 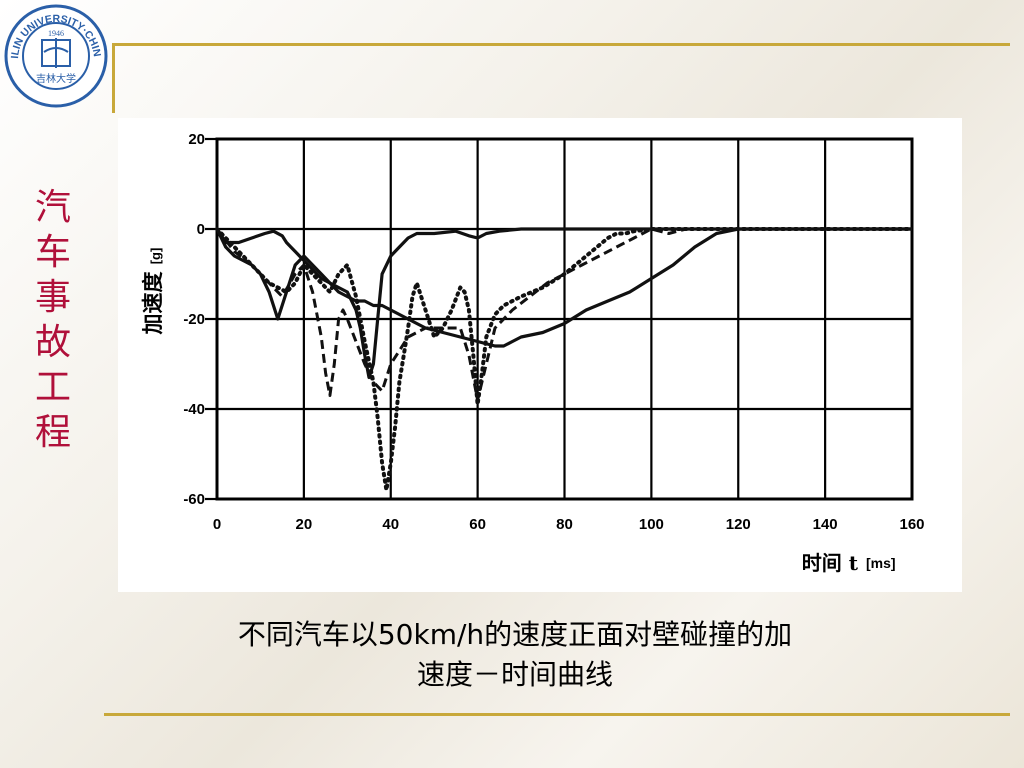 What do you see at coordinates (56, 33) in the screenshot?
I see `logo-year: 1946` at bounding box center [56, 33].